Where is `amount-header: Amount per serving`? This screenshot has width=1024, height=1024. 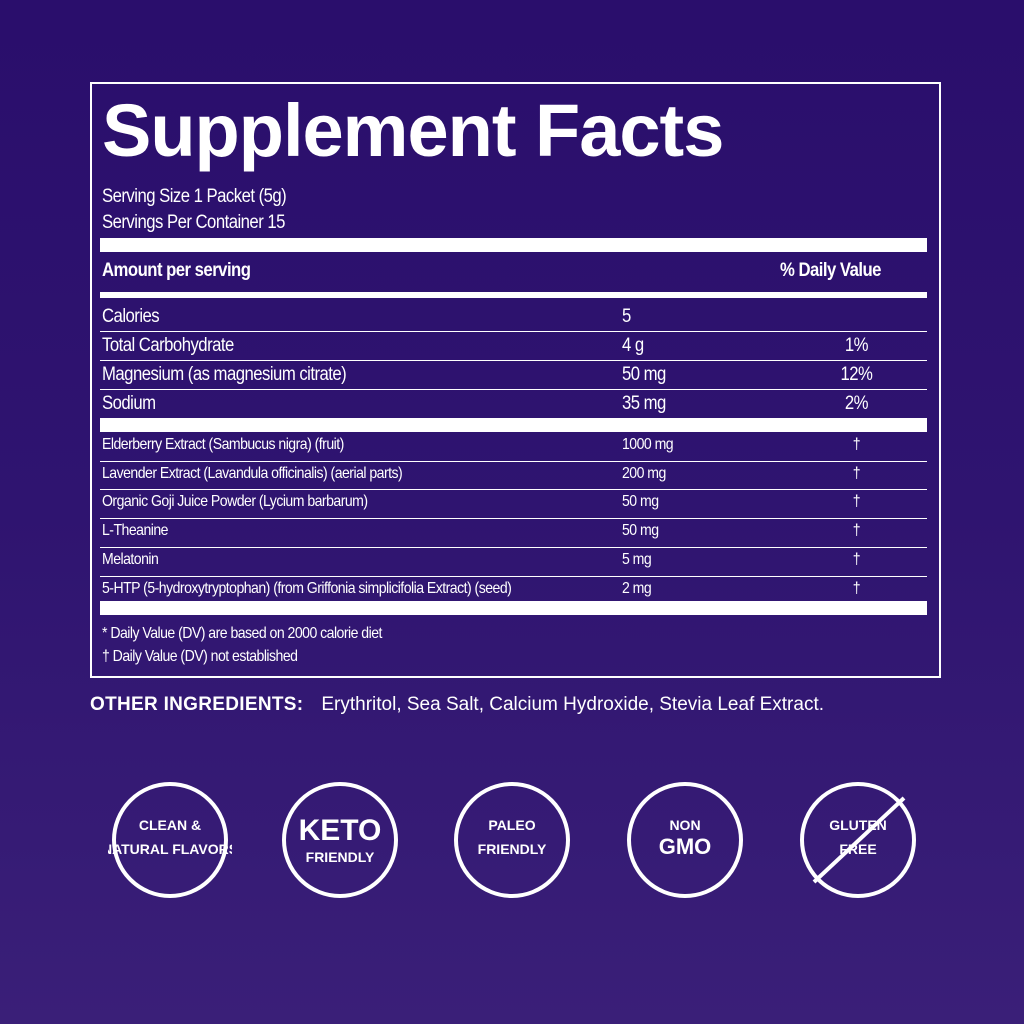 amount-header: Amount per serving is located at coordinates (176, 270).